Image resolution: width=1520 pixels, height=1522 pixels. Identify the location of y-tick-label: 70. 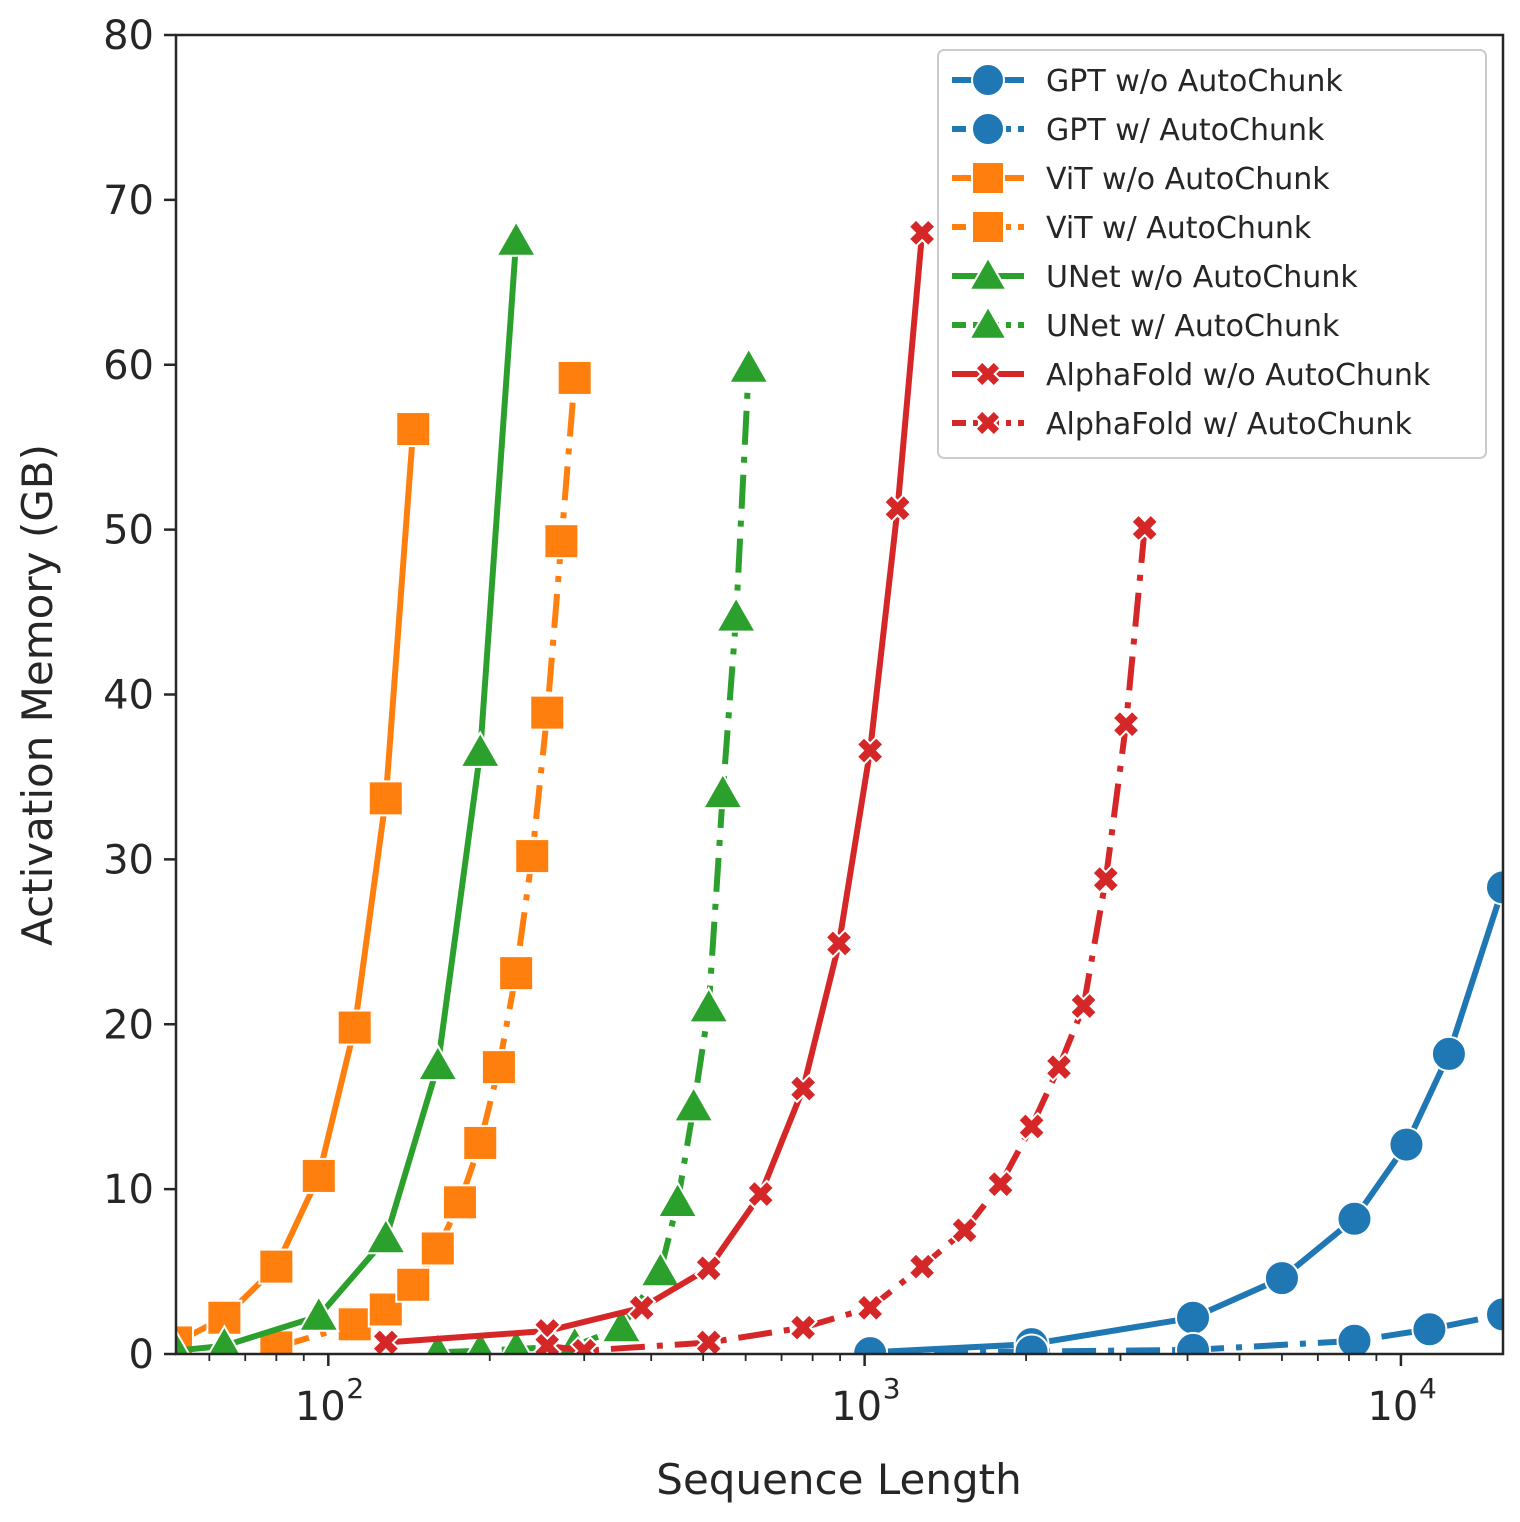
(128, 201).